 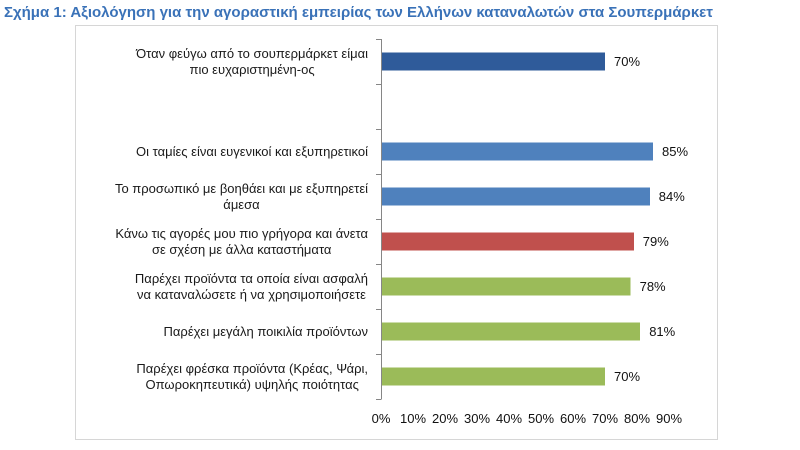 What do you see at coordinates (675, 151) in the screenshot?
I see `data-label: 85%` at bounding box center [675, 151].